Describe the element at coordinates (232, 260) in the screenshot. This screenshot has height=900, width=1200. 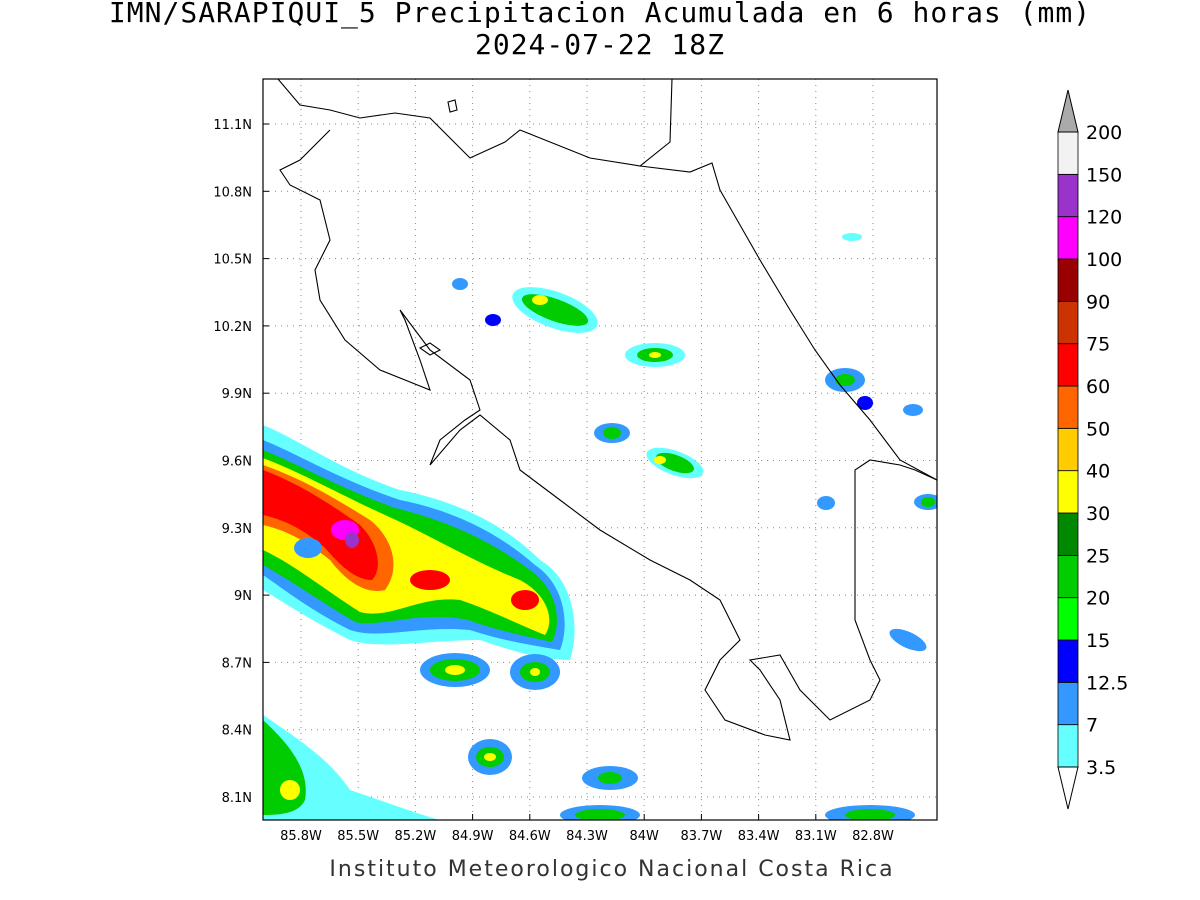
I see `y-tick-label: 10.5N` at that location.